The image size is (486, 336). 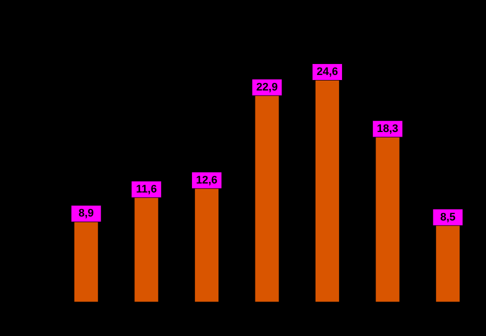 What do you see at coordinates (207, 180) in the screenshot?
I see `data-label: 12,6` at bounding box center [207, 180].